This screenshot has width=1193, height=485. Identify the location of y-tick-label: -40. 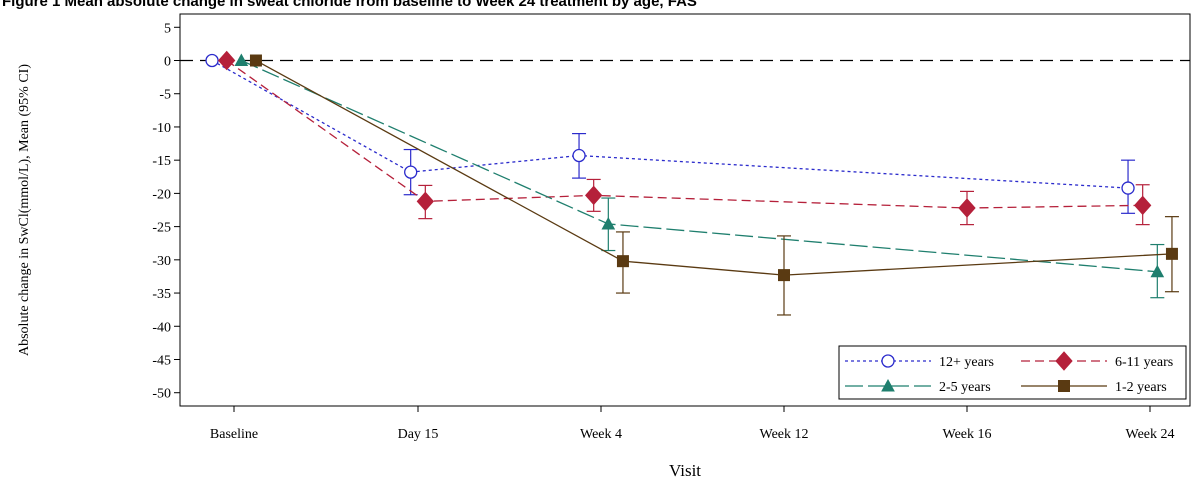
(161, 327).